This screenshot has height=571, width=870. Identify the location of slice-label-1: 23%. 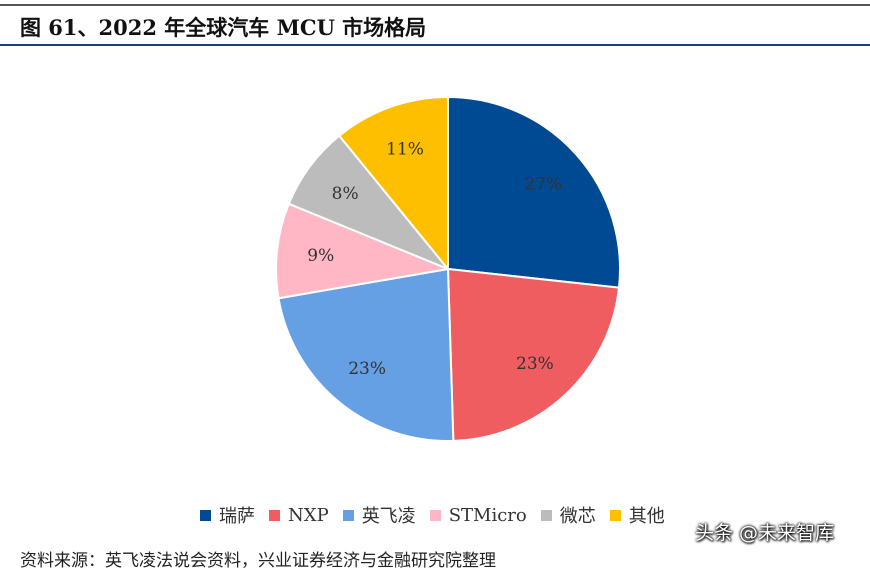
(535, 364).